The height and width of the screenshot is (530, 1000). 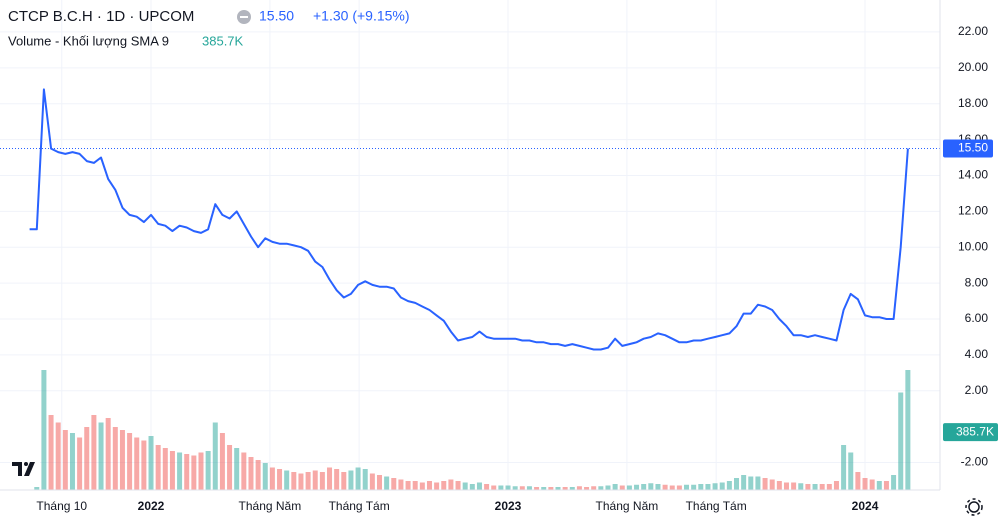 What do you see at coordinates (973, 175) in the screenshot?
I see `y-tick-label: 14.00` at bounding box center [973, 175].